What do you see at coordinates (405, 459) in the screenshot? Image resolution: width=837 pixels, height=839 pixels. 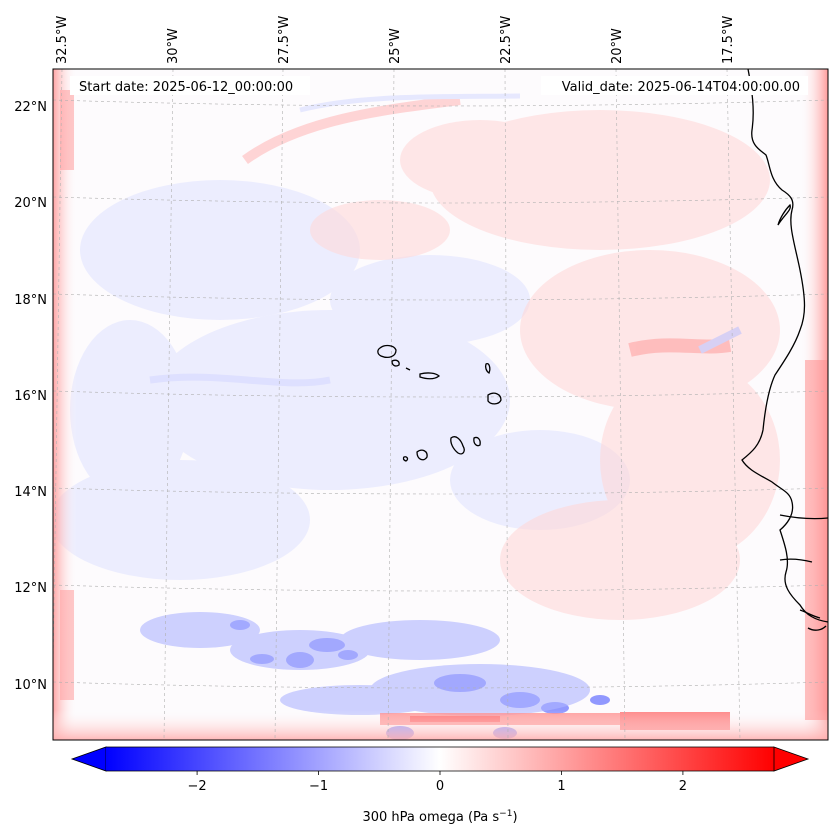 I see `brava-island` at bounding box center [405, 459].